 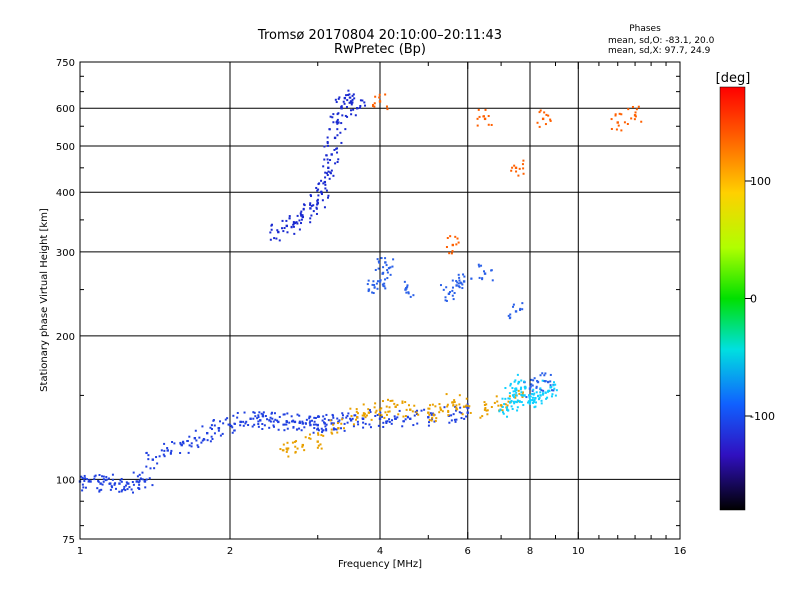 I want to click on legend-title: Phases, so click(x=645, y=29).